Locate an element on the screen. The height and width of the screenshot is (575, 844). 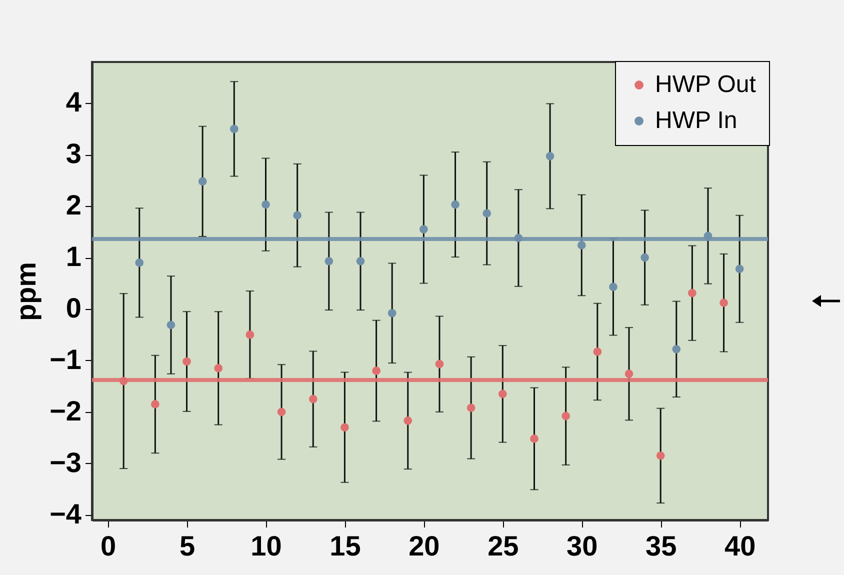
x-tick-label: 5 is located at coordinates (187, 546).